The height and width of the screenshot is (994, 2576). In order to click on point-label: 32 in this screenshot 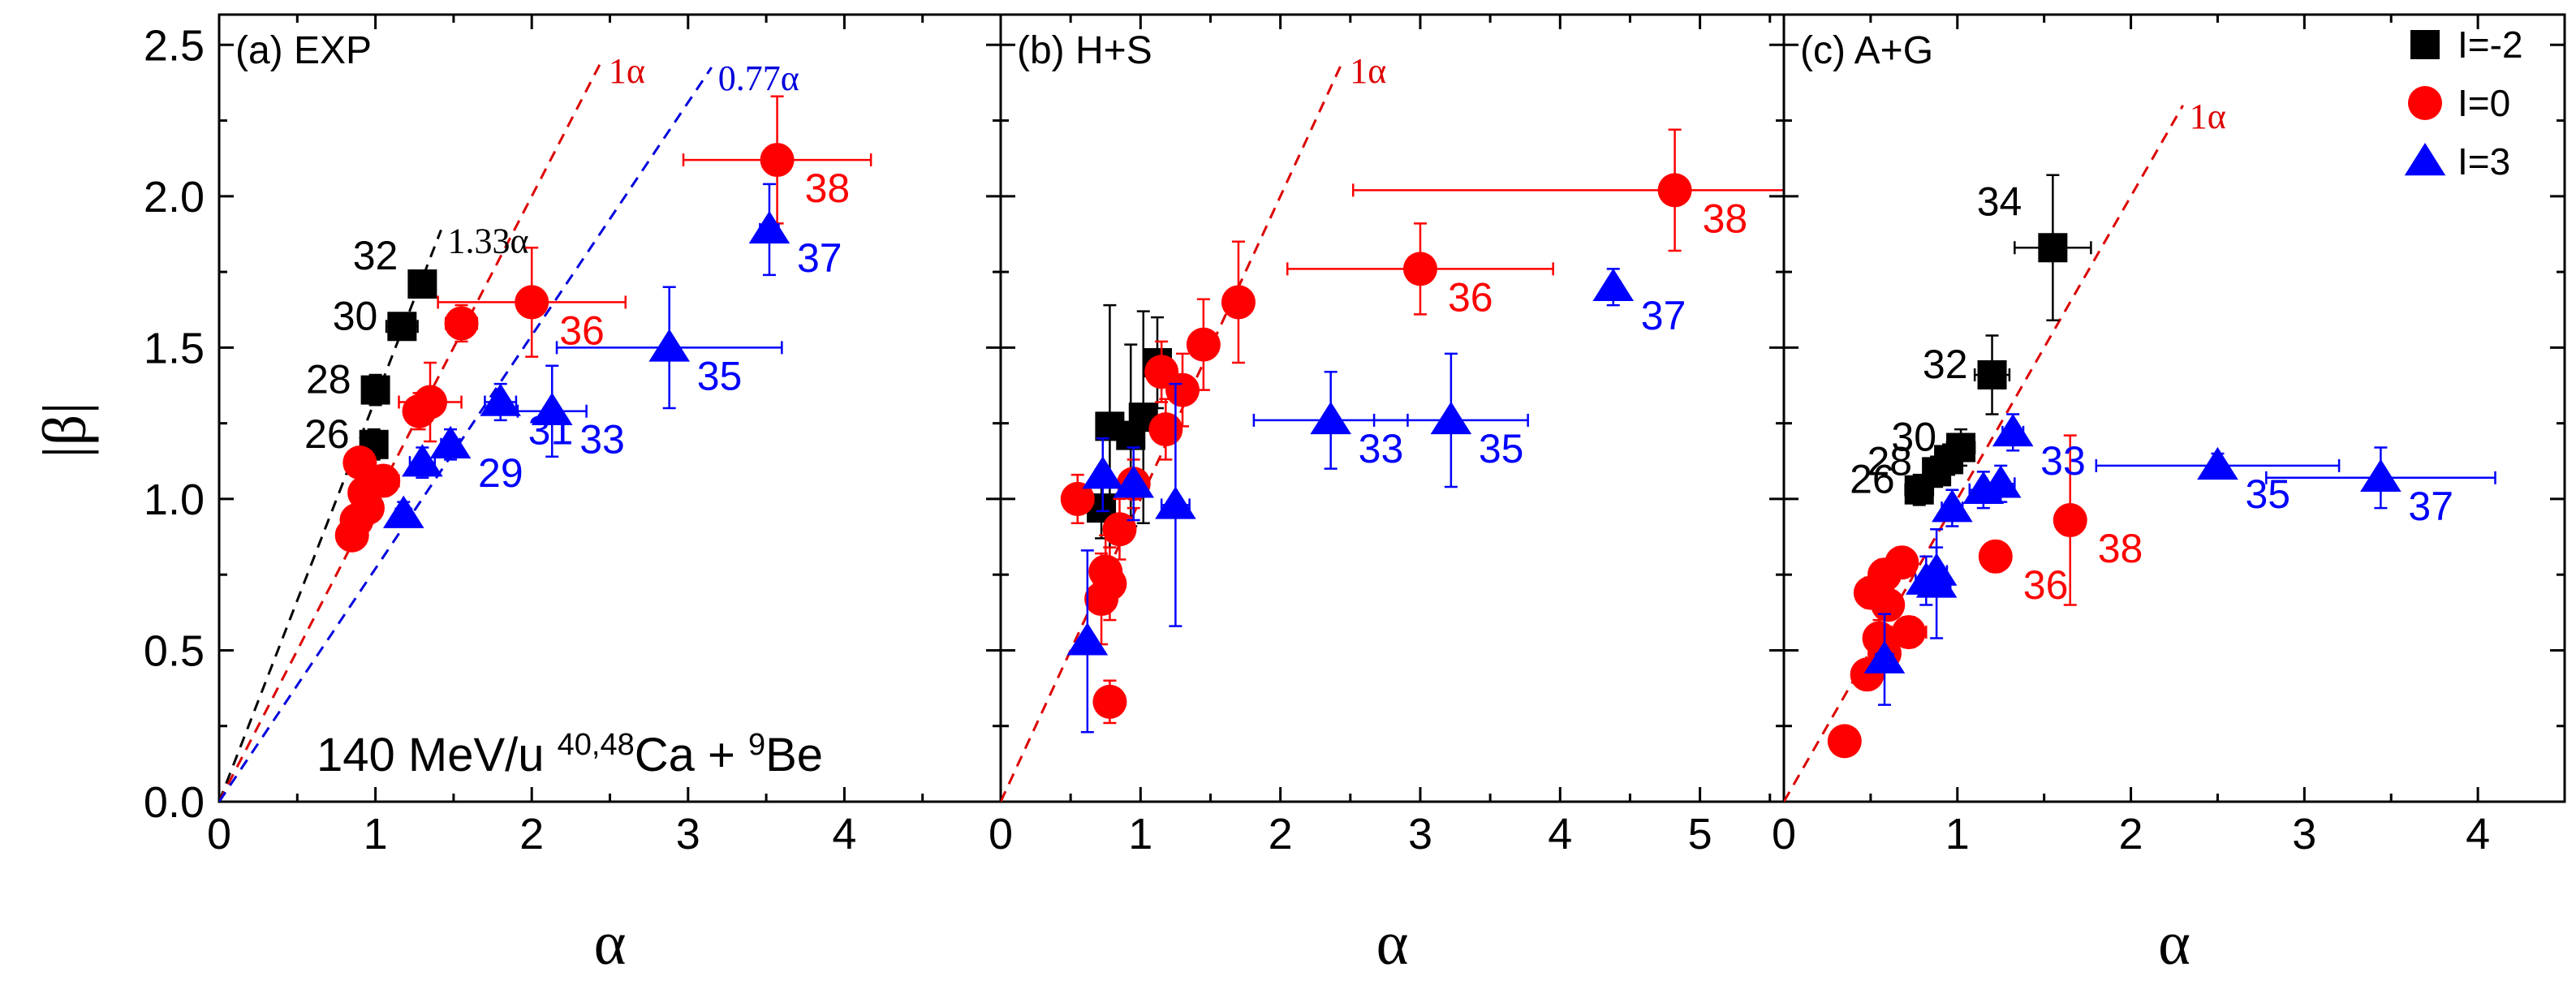, I will do `click(1946, 364)`.